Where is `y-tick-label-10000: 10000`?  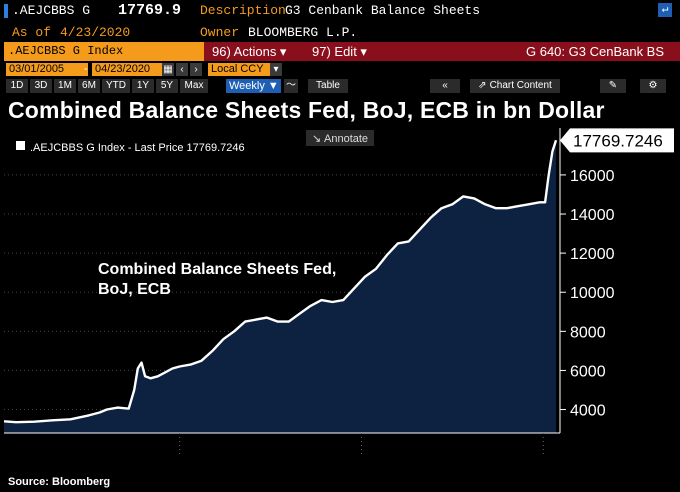 y-tick-label-10000: 10000 is located at coordinates (592, 293).